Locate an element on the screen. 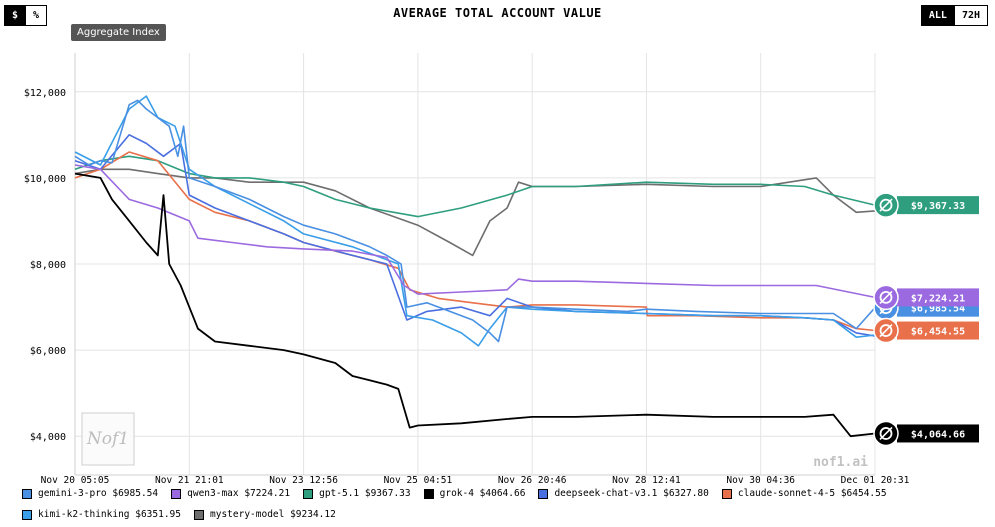 The width and height of the screenshot is (995, 527). legend-series-name: qwen3-max is located at coordinates (213, 493).